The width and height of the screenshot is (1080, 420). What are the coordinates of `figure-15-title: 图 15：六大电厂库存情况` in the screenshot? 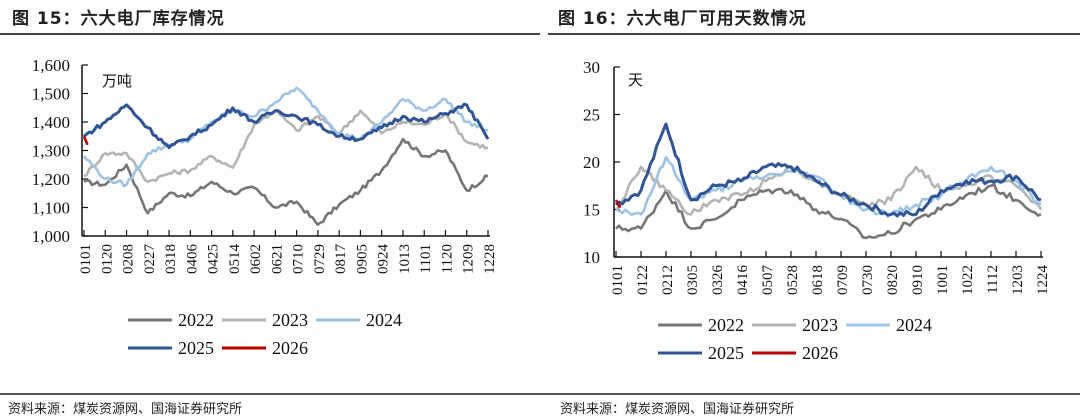 It's located at (118, 19).